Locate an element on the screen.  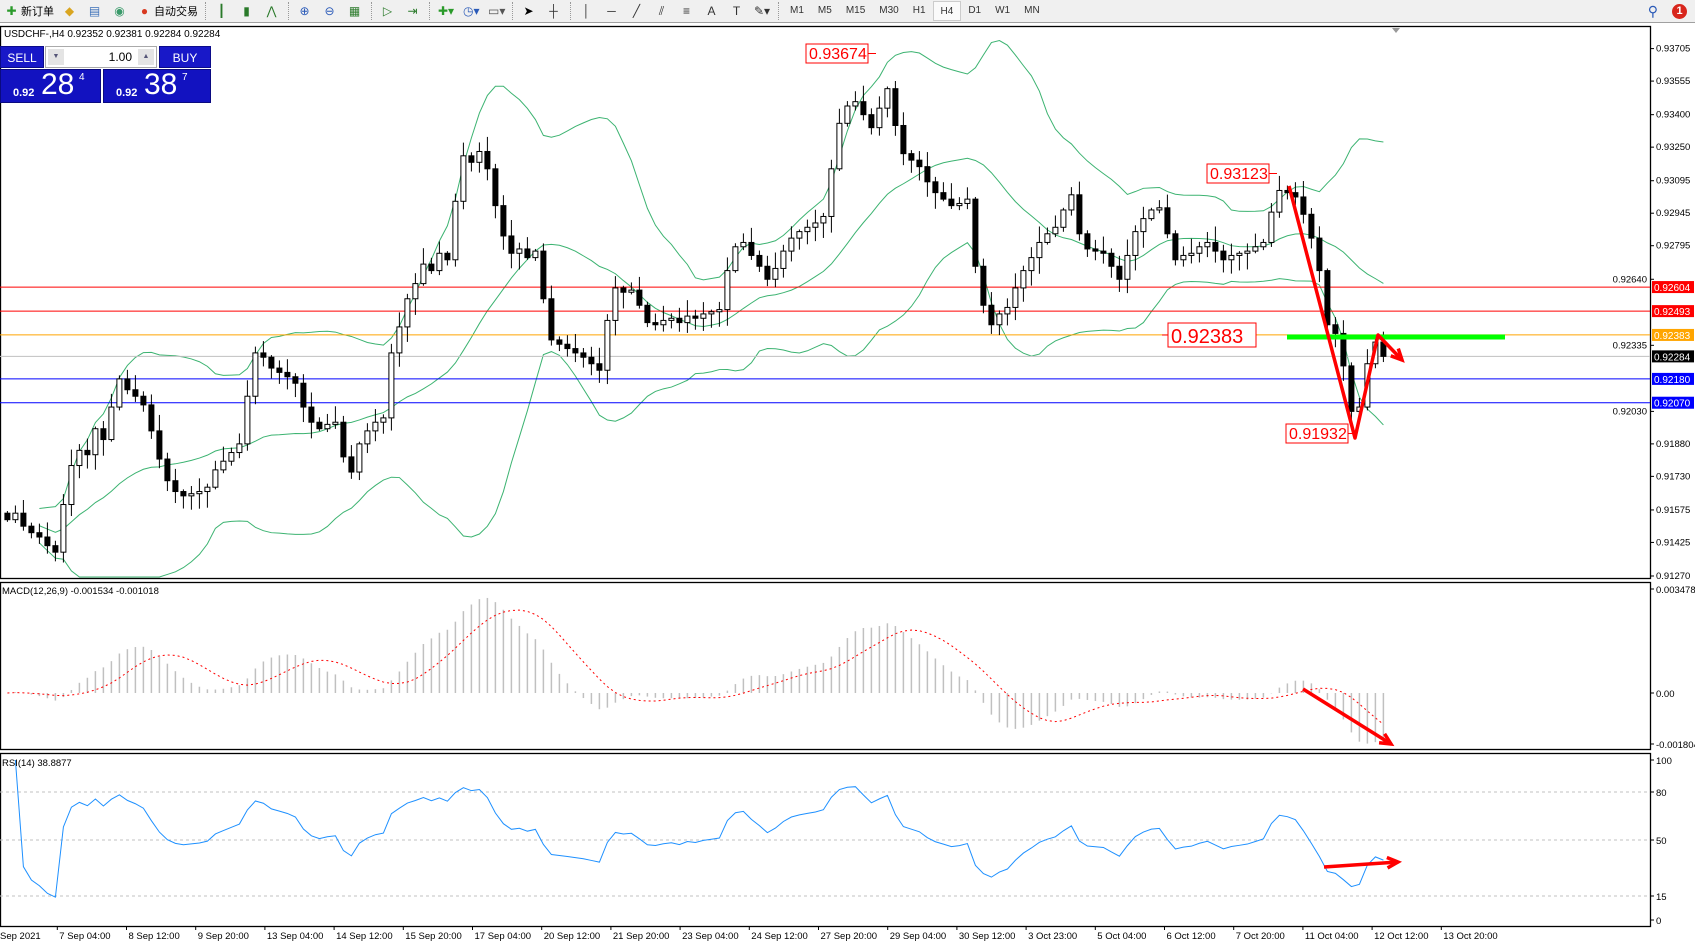
notification-badge: 1 is located at coordinates (1679, 11).